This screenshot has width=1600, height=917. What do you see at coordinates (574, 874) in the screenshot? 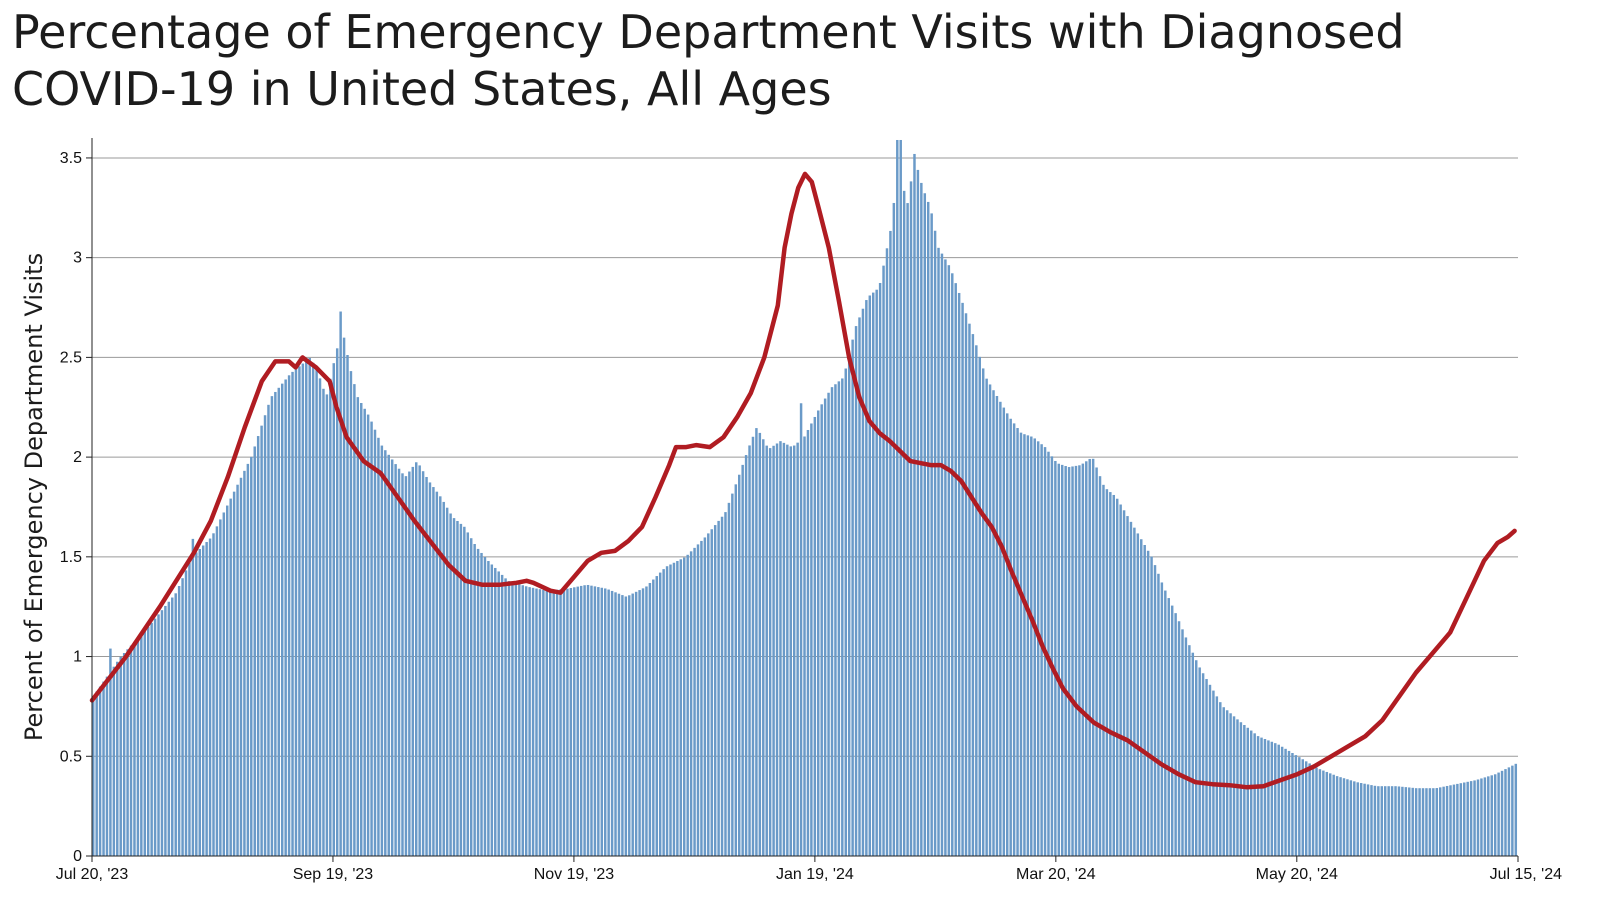
I see `x-tick-label: Nov 19, '23` at bounding box center [574, 874].